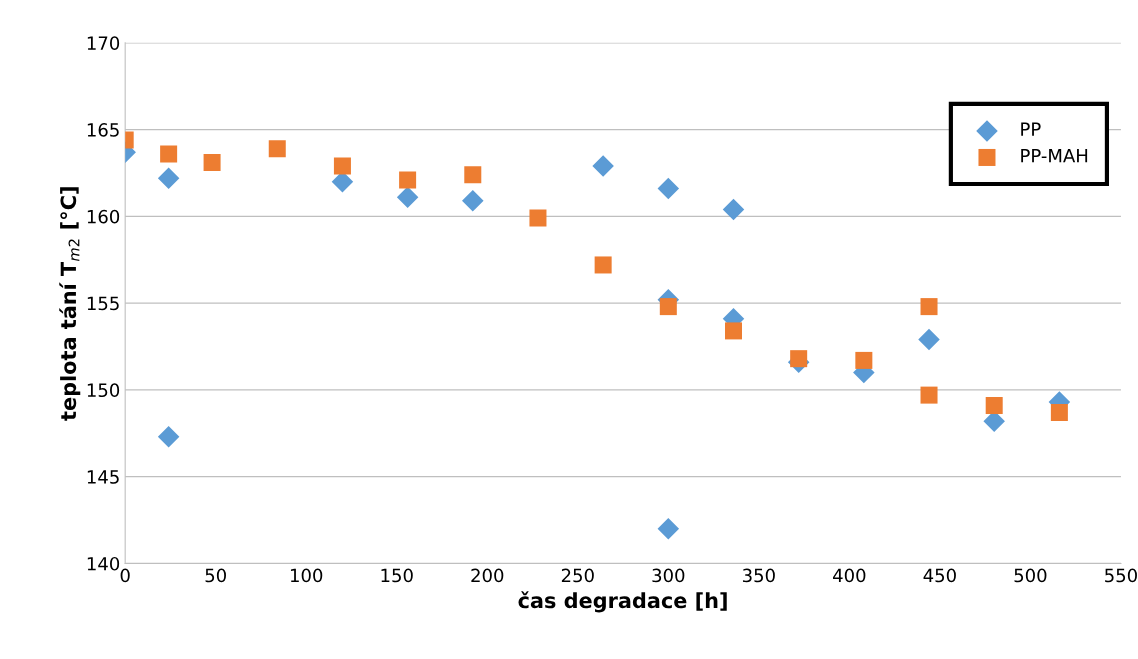  I want to click on x-tick-label: 500, so click(1030, 575).